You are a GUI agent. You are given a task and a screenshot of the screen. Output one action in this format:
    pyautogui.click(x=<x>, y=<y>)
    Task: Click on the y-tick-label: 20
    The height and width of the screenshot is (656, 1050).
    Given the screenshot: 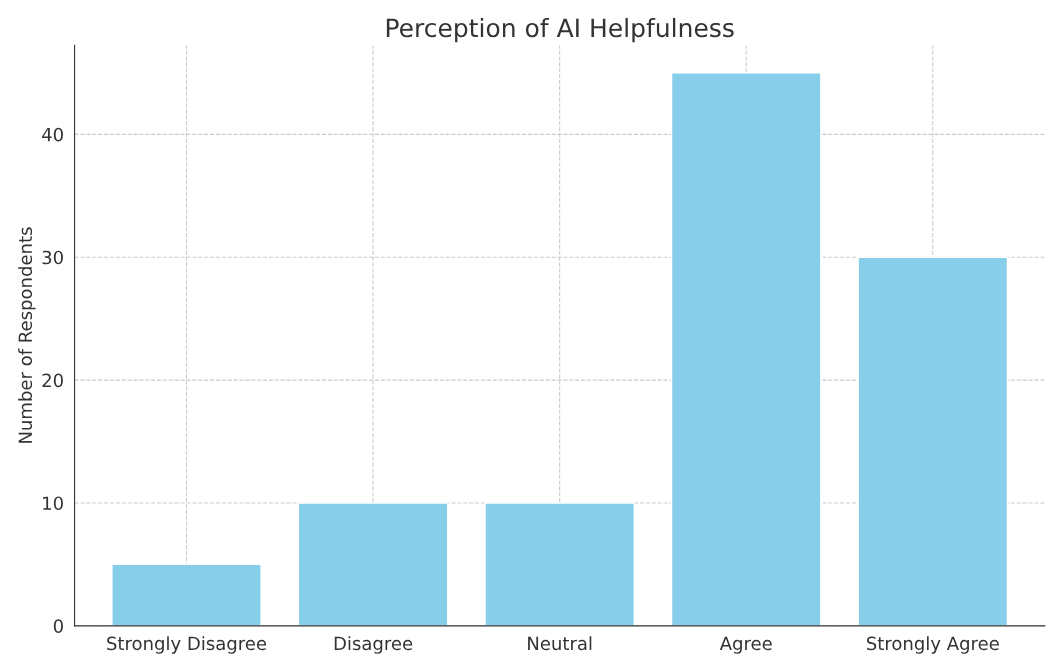 What is the action you would take?
    pyautogui.click(x=52, y=380)
    